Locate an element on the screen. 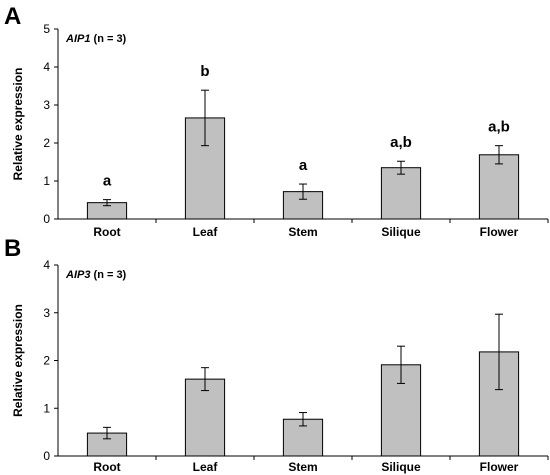  bar-silique is located at coordinates (401, 193).